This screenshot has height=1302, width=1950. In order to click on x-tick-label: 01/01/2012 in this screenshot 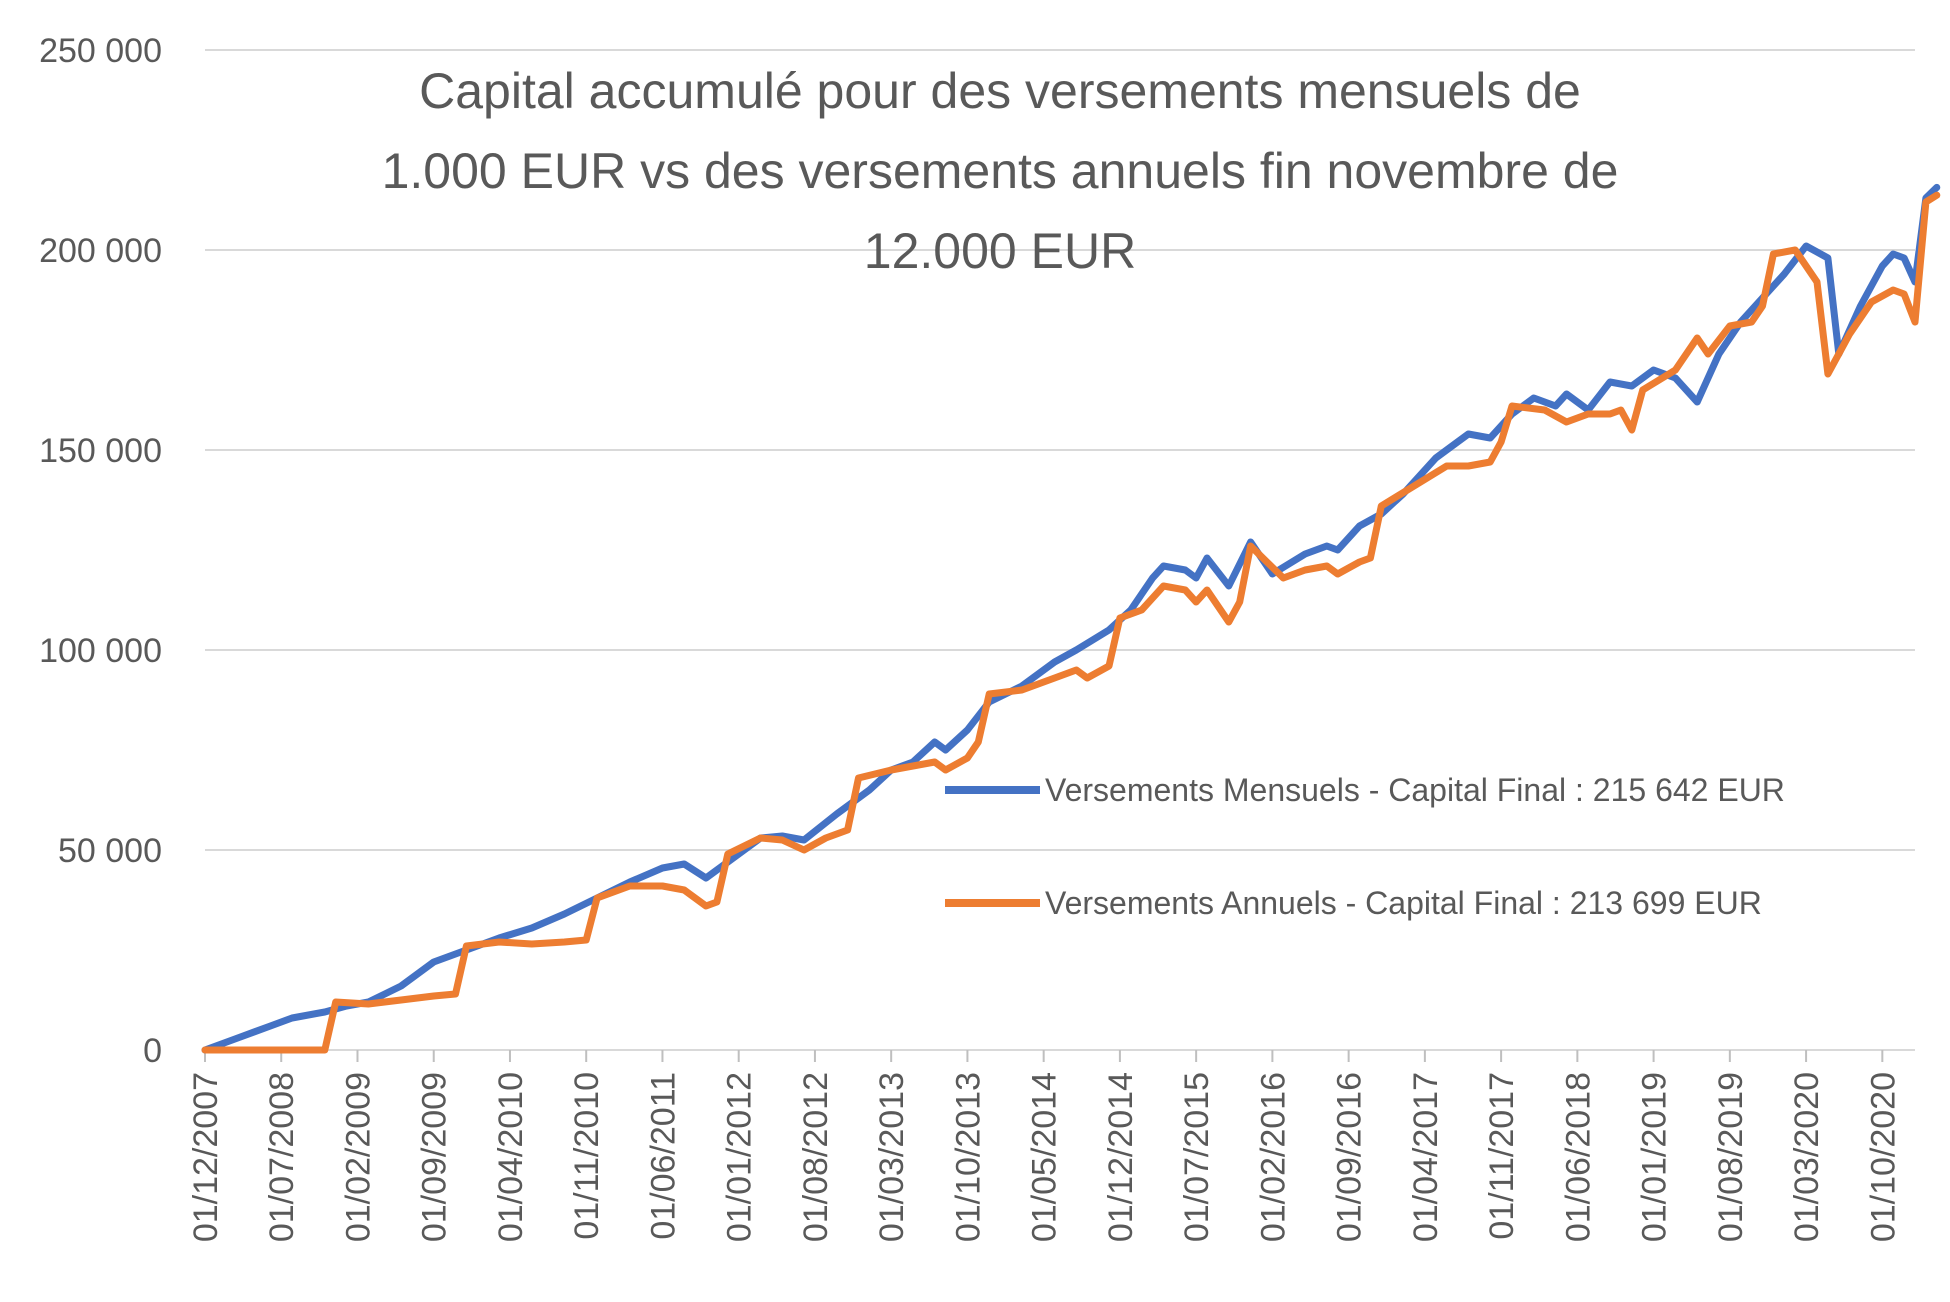, I will do `click(740, 1157)`.